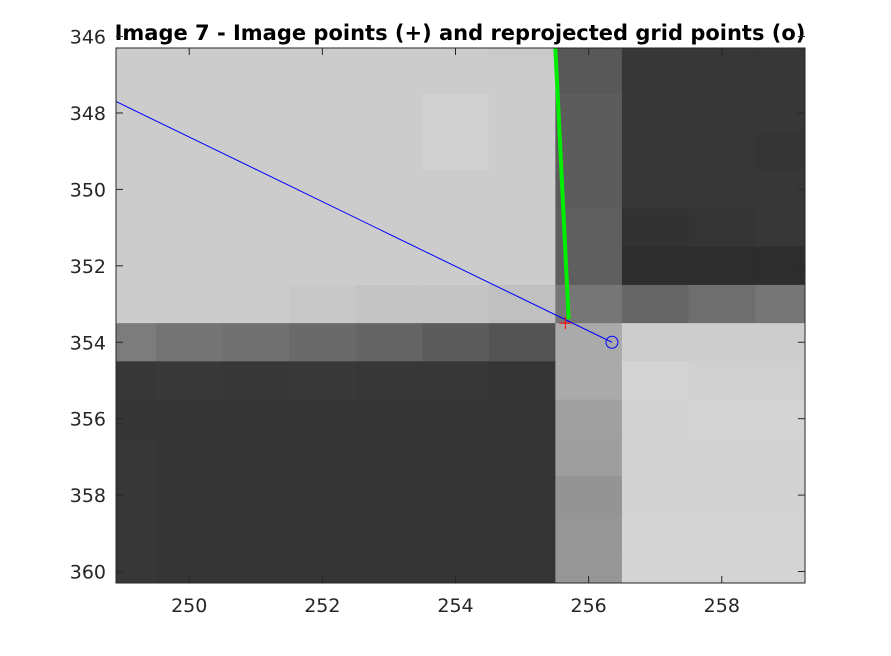  What do you see at coordinates (88, 38) in the screenshot?
I see `y-tick-label: 346` at bounding box center [88, 38].